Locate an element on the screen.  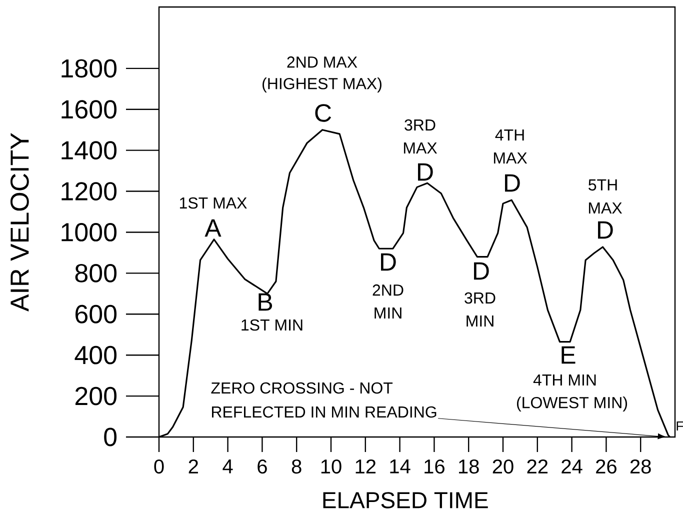
y-tick-label: 0 is located at coordinates (110, 437).